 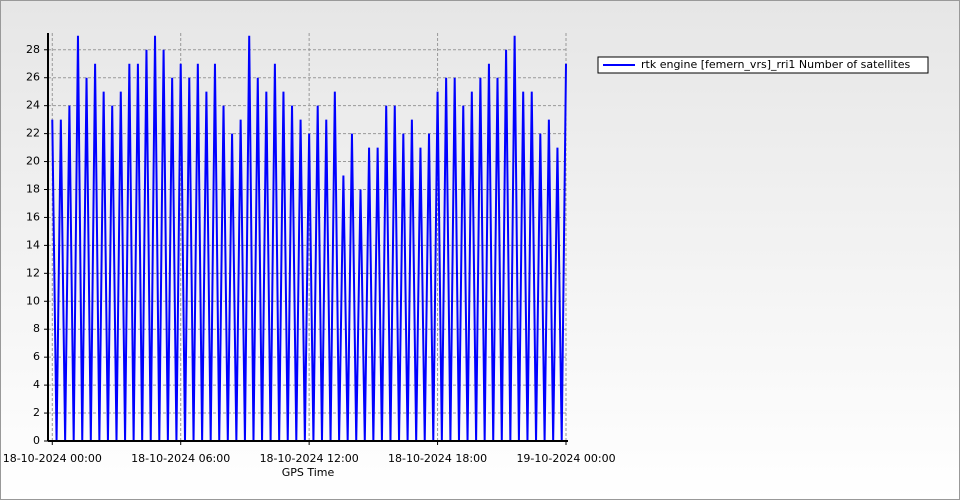 What do you see at coordinates (33, 77) in the screenshot?
I see `y-tick-label: 26` at bounding box center [33, 77].